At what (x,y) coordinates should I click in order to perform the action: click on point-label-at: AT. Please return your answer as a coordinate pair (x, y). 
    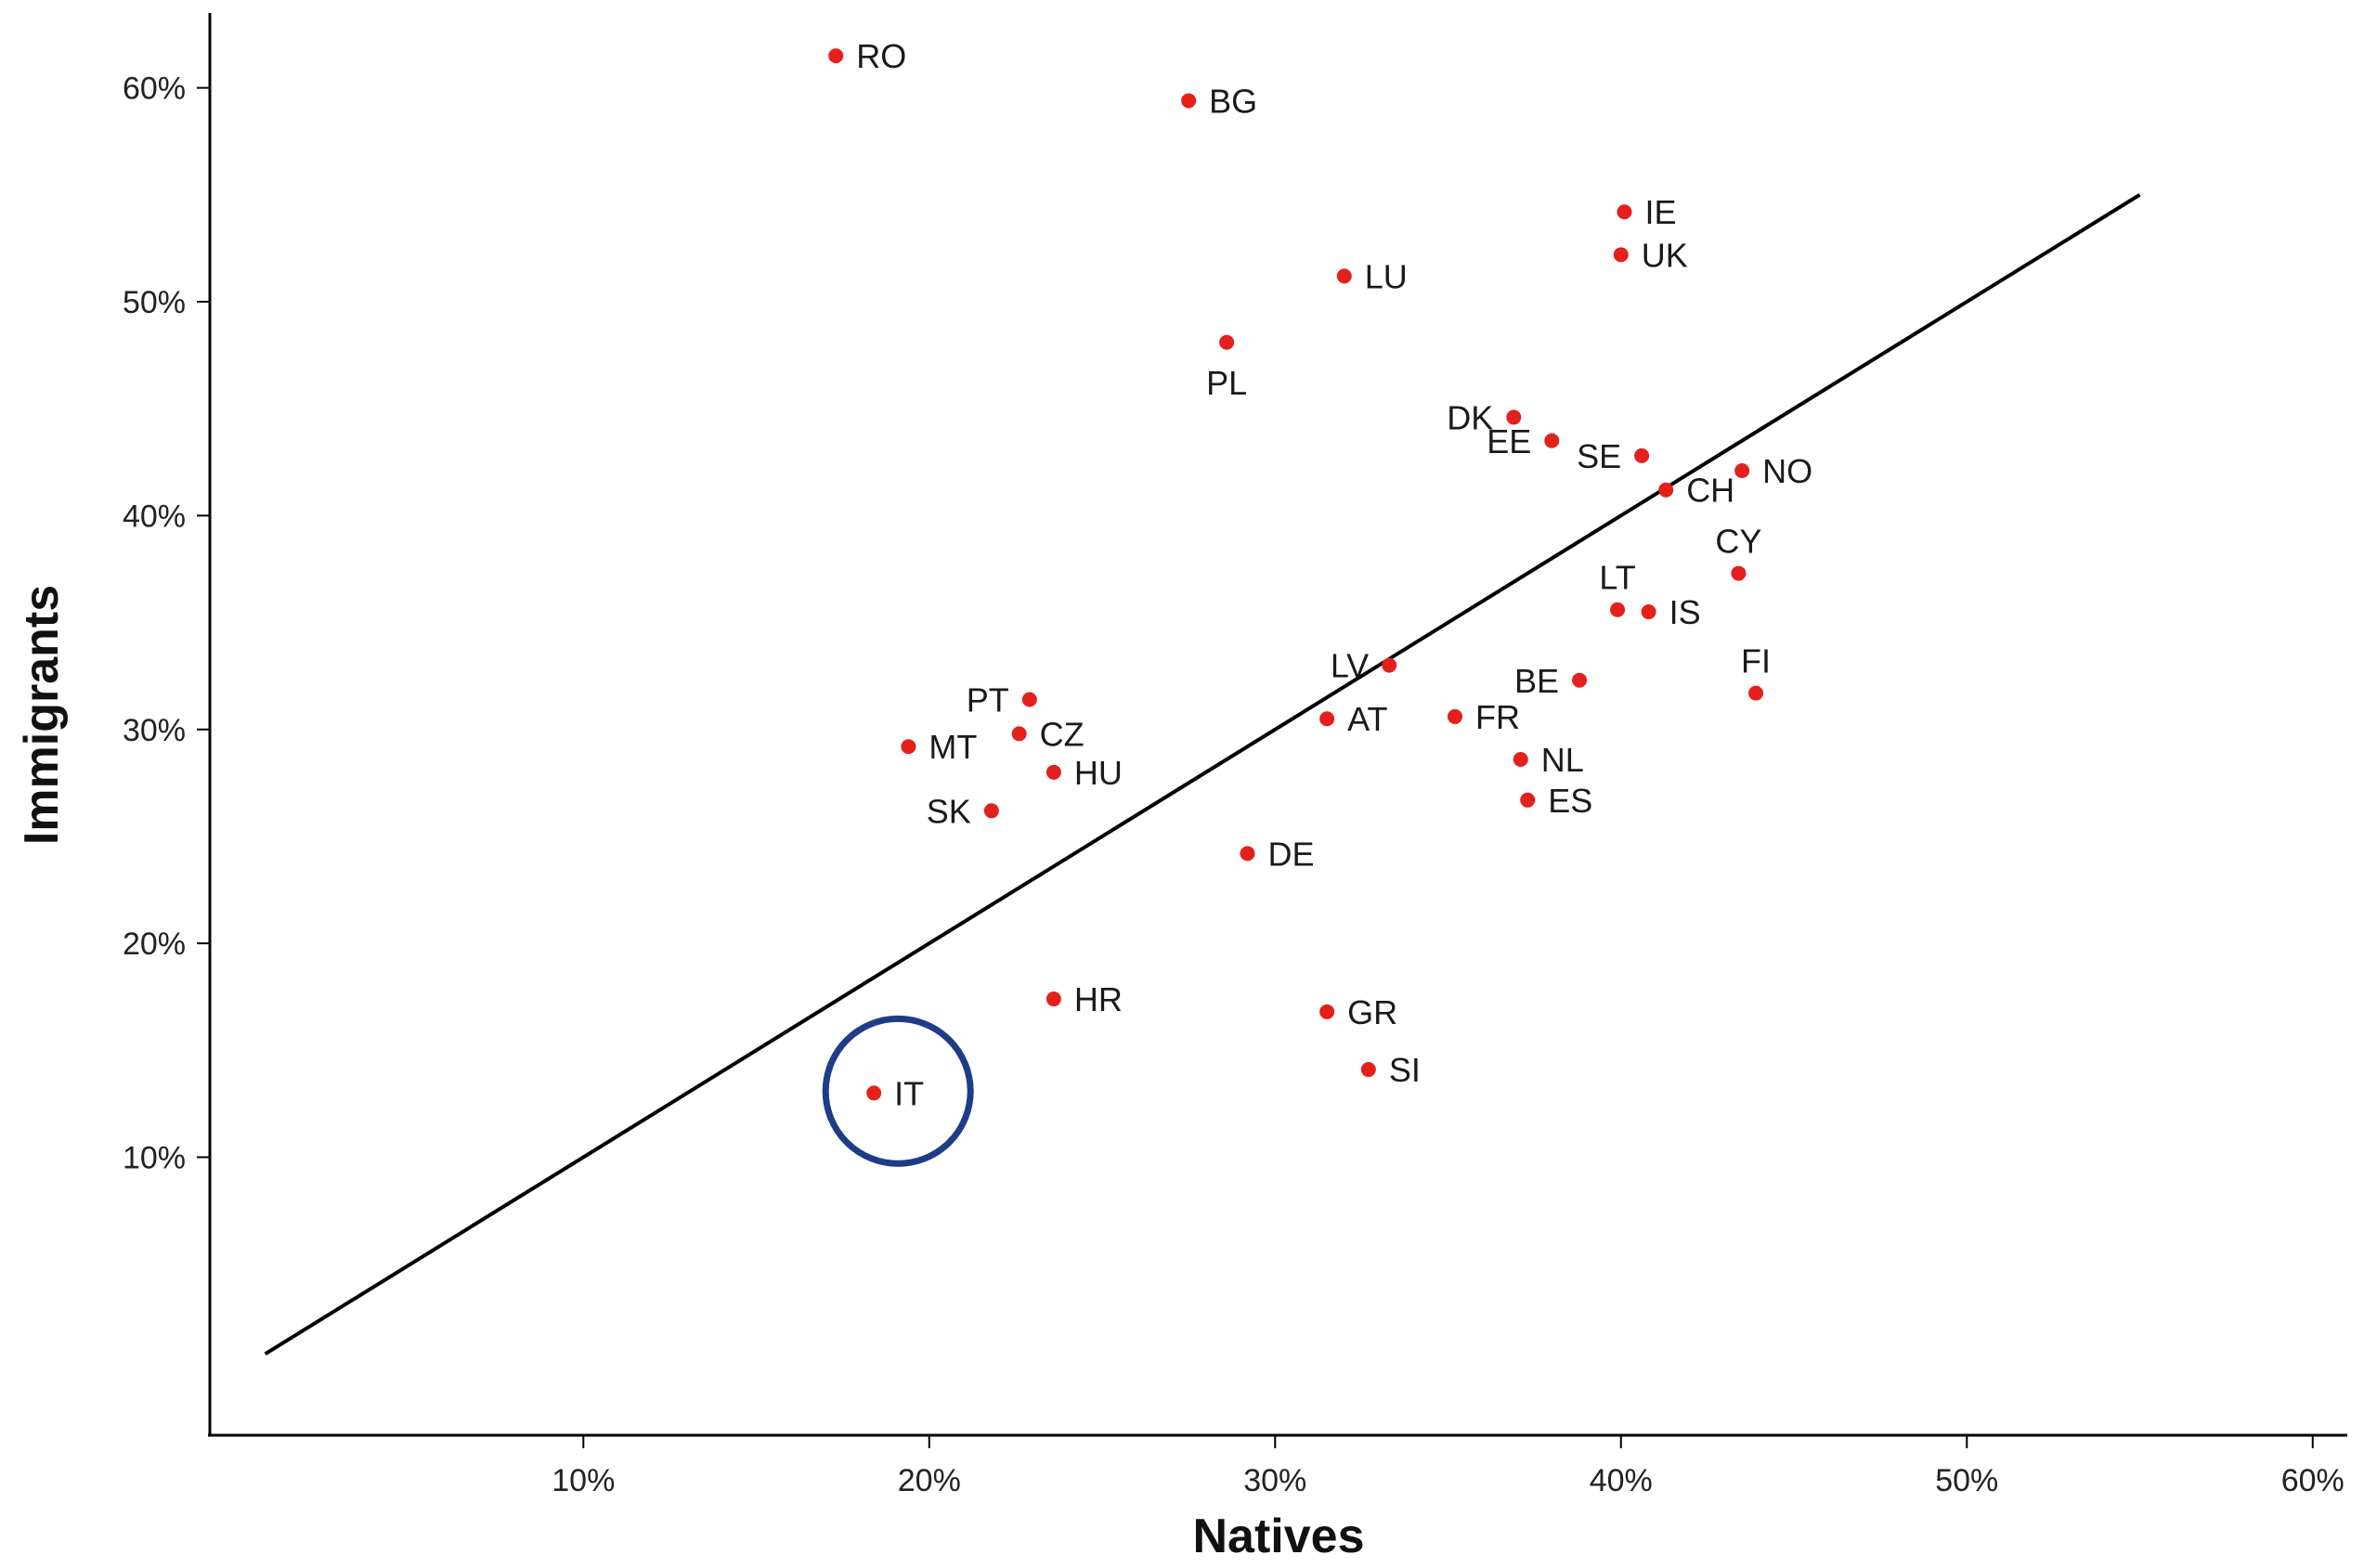
    Looking at the image, I should click on (1367, 719).